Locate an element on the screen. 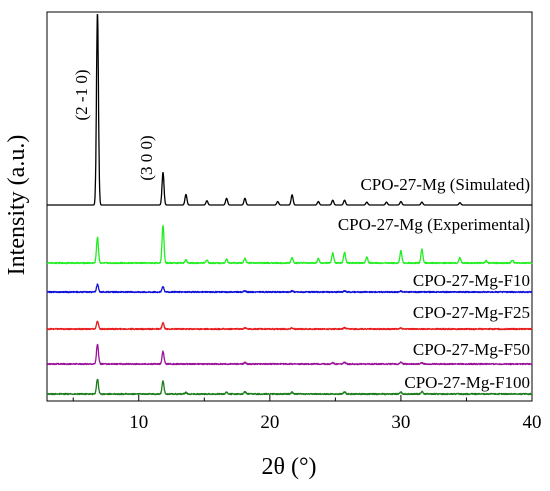  x-tick-label: 10 is located at coordinates (138, 422).